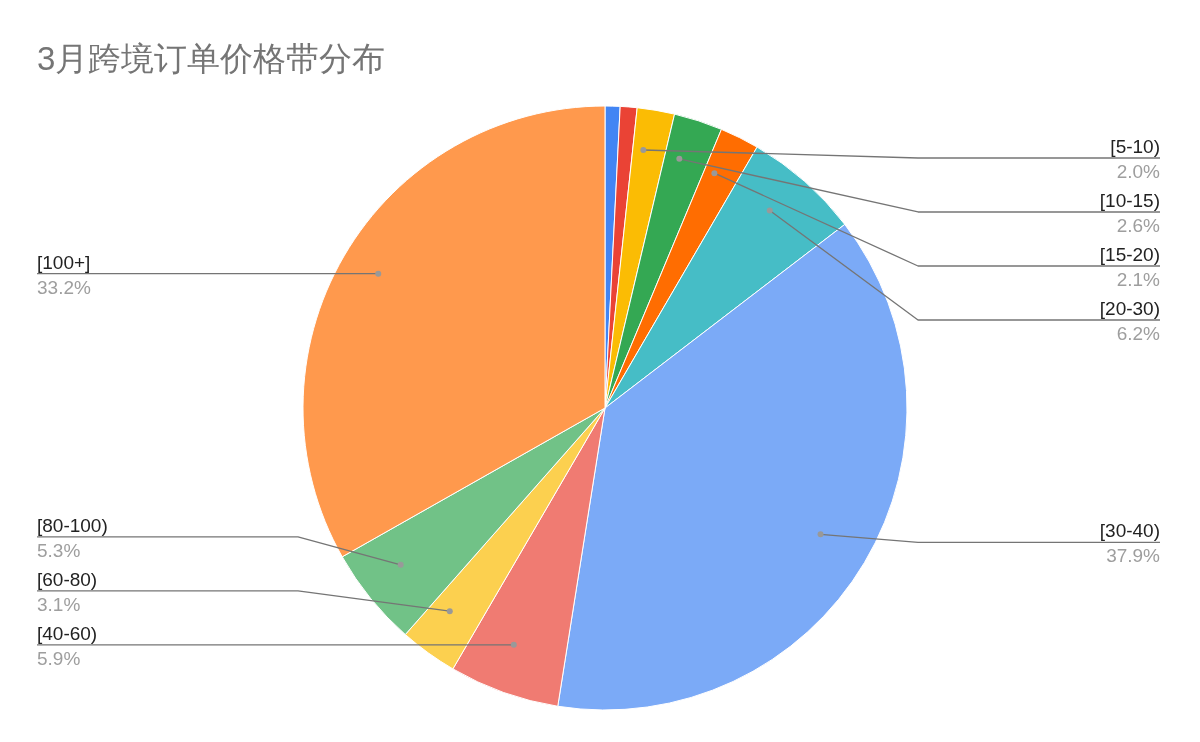 The width and height of the screenshot is (1200, 742). Describe the element at coordinates (1138, 279) in the screenshot. I see `data-label: 2.1%` at that location.